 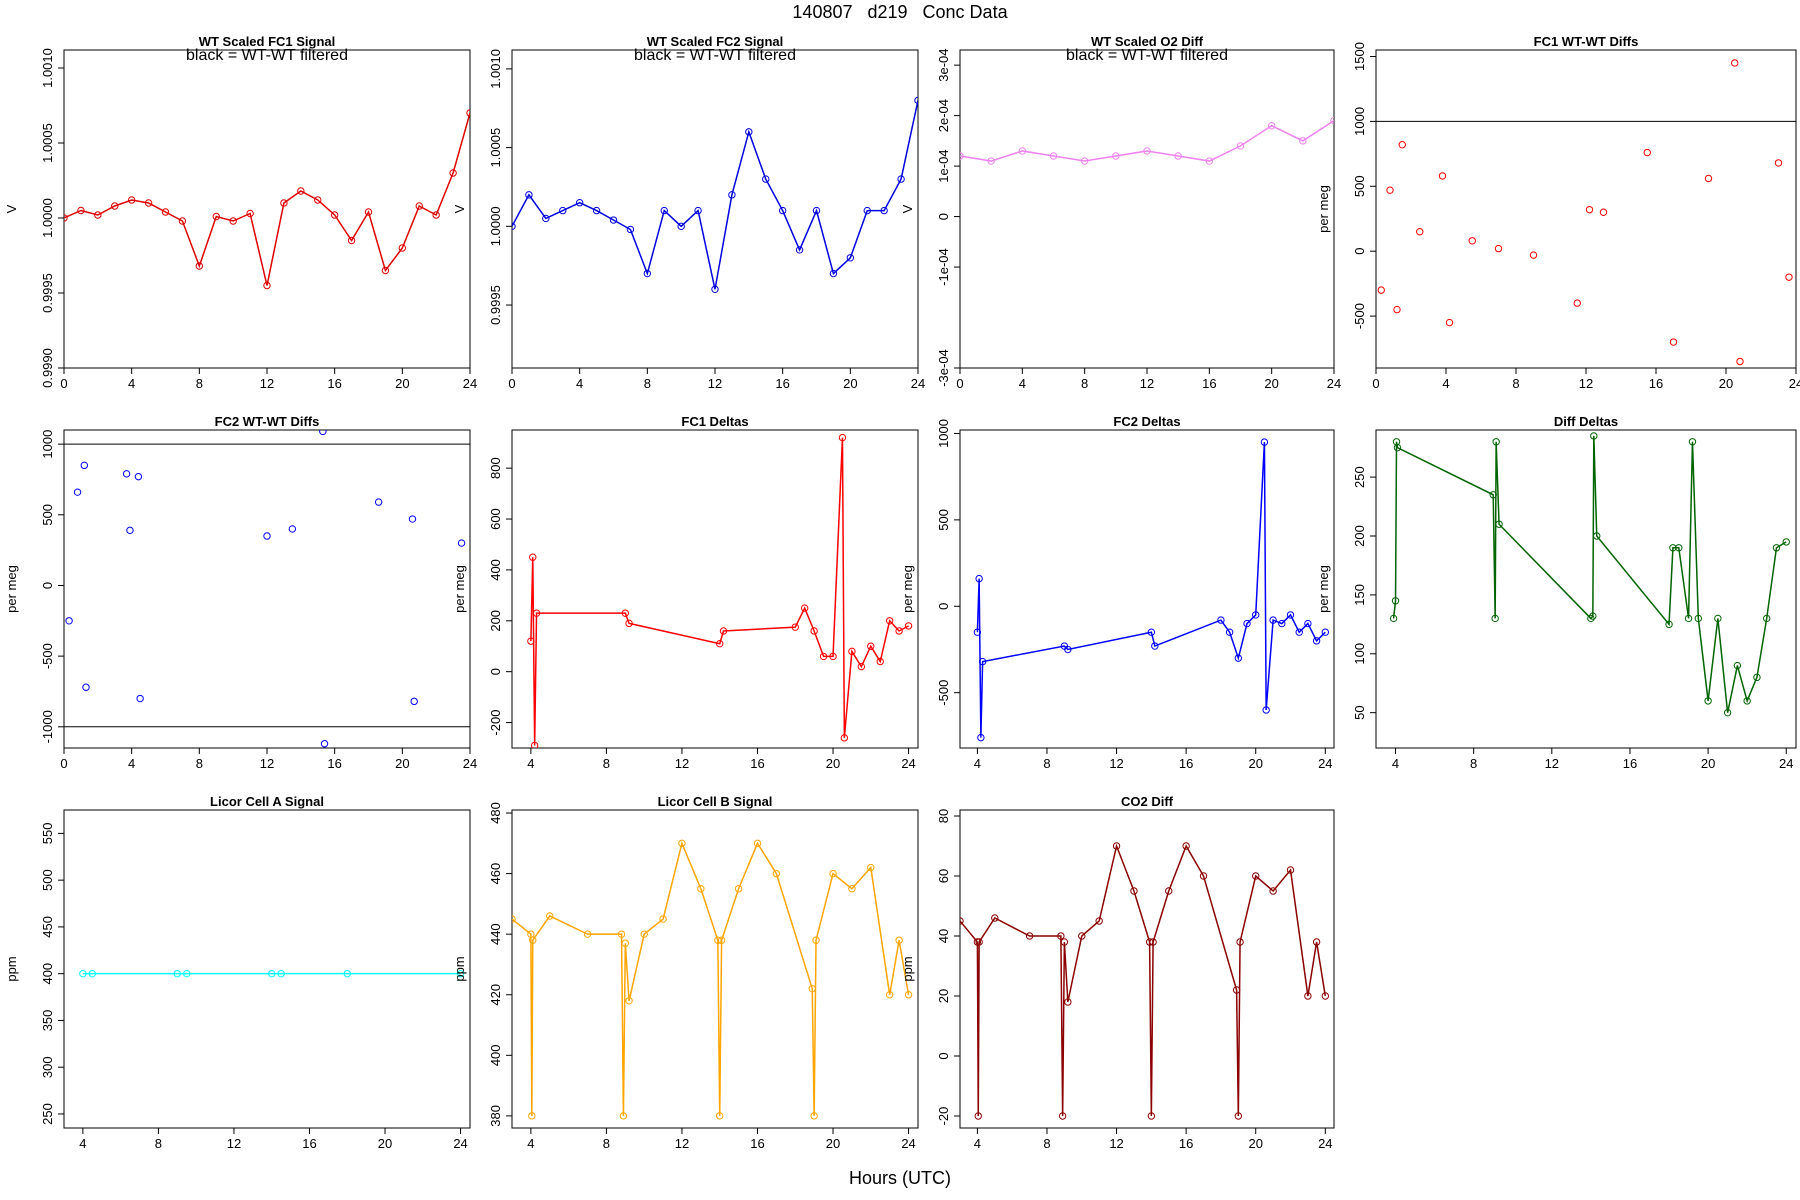 What do you see at coordinates (47, 368) in the screenshot?
I see `y-tick-label: 0.9990` at bounding box center [47, 368].